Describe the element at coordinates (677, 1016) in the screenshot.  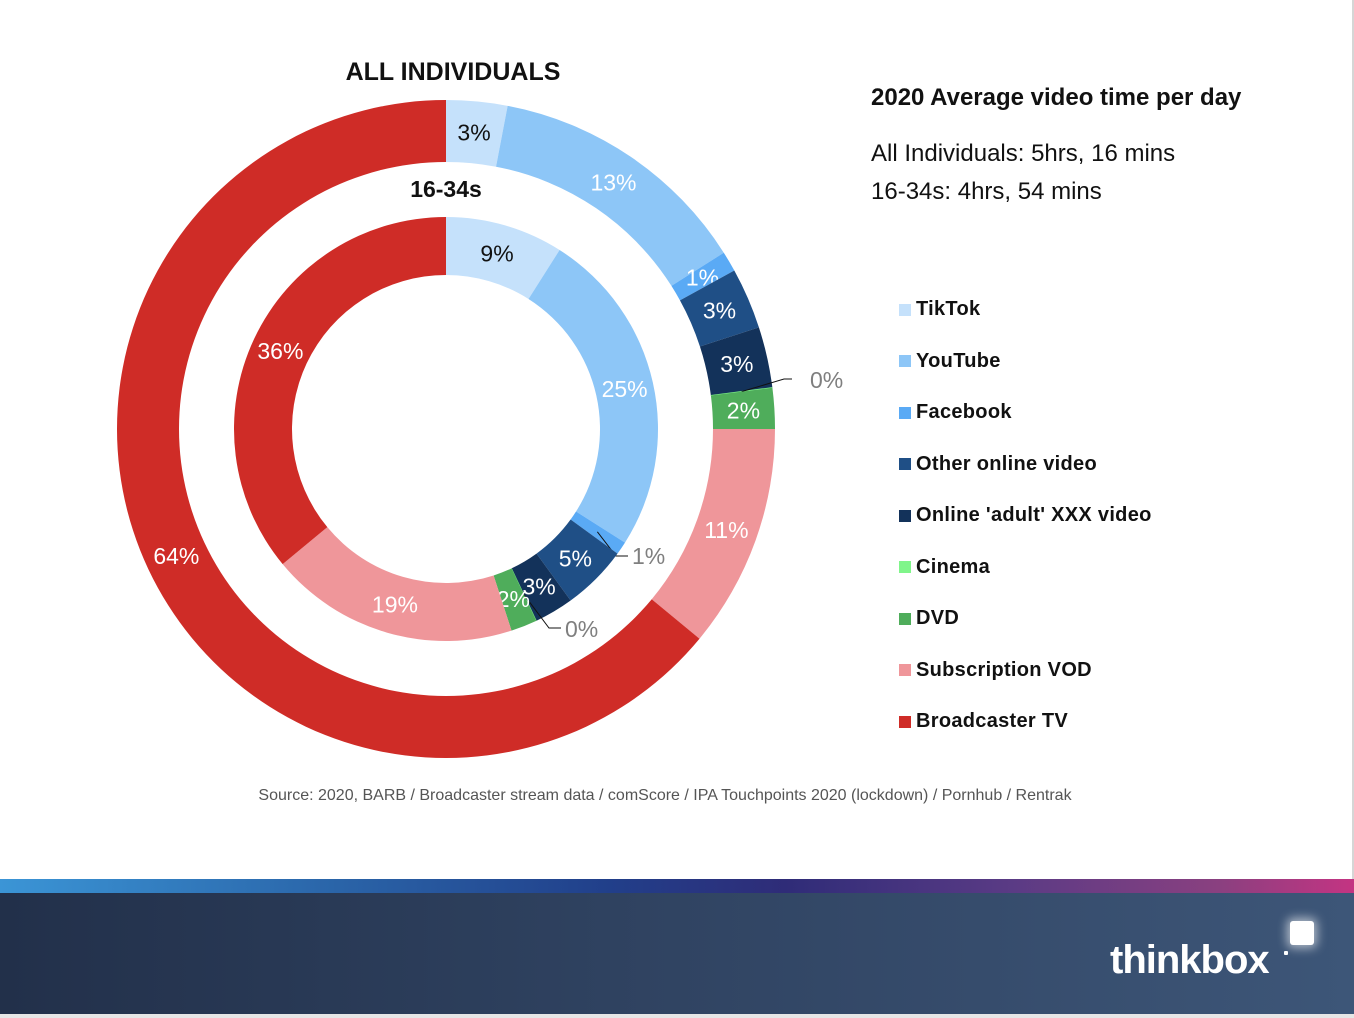
I see `footer-bottom-edge` at that location.